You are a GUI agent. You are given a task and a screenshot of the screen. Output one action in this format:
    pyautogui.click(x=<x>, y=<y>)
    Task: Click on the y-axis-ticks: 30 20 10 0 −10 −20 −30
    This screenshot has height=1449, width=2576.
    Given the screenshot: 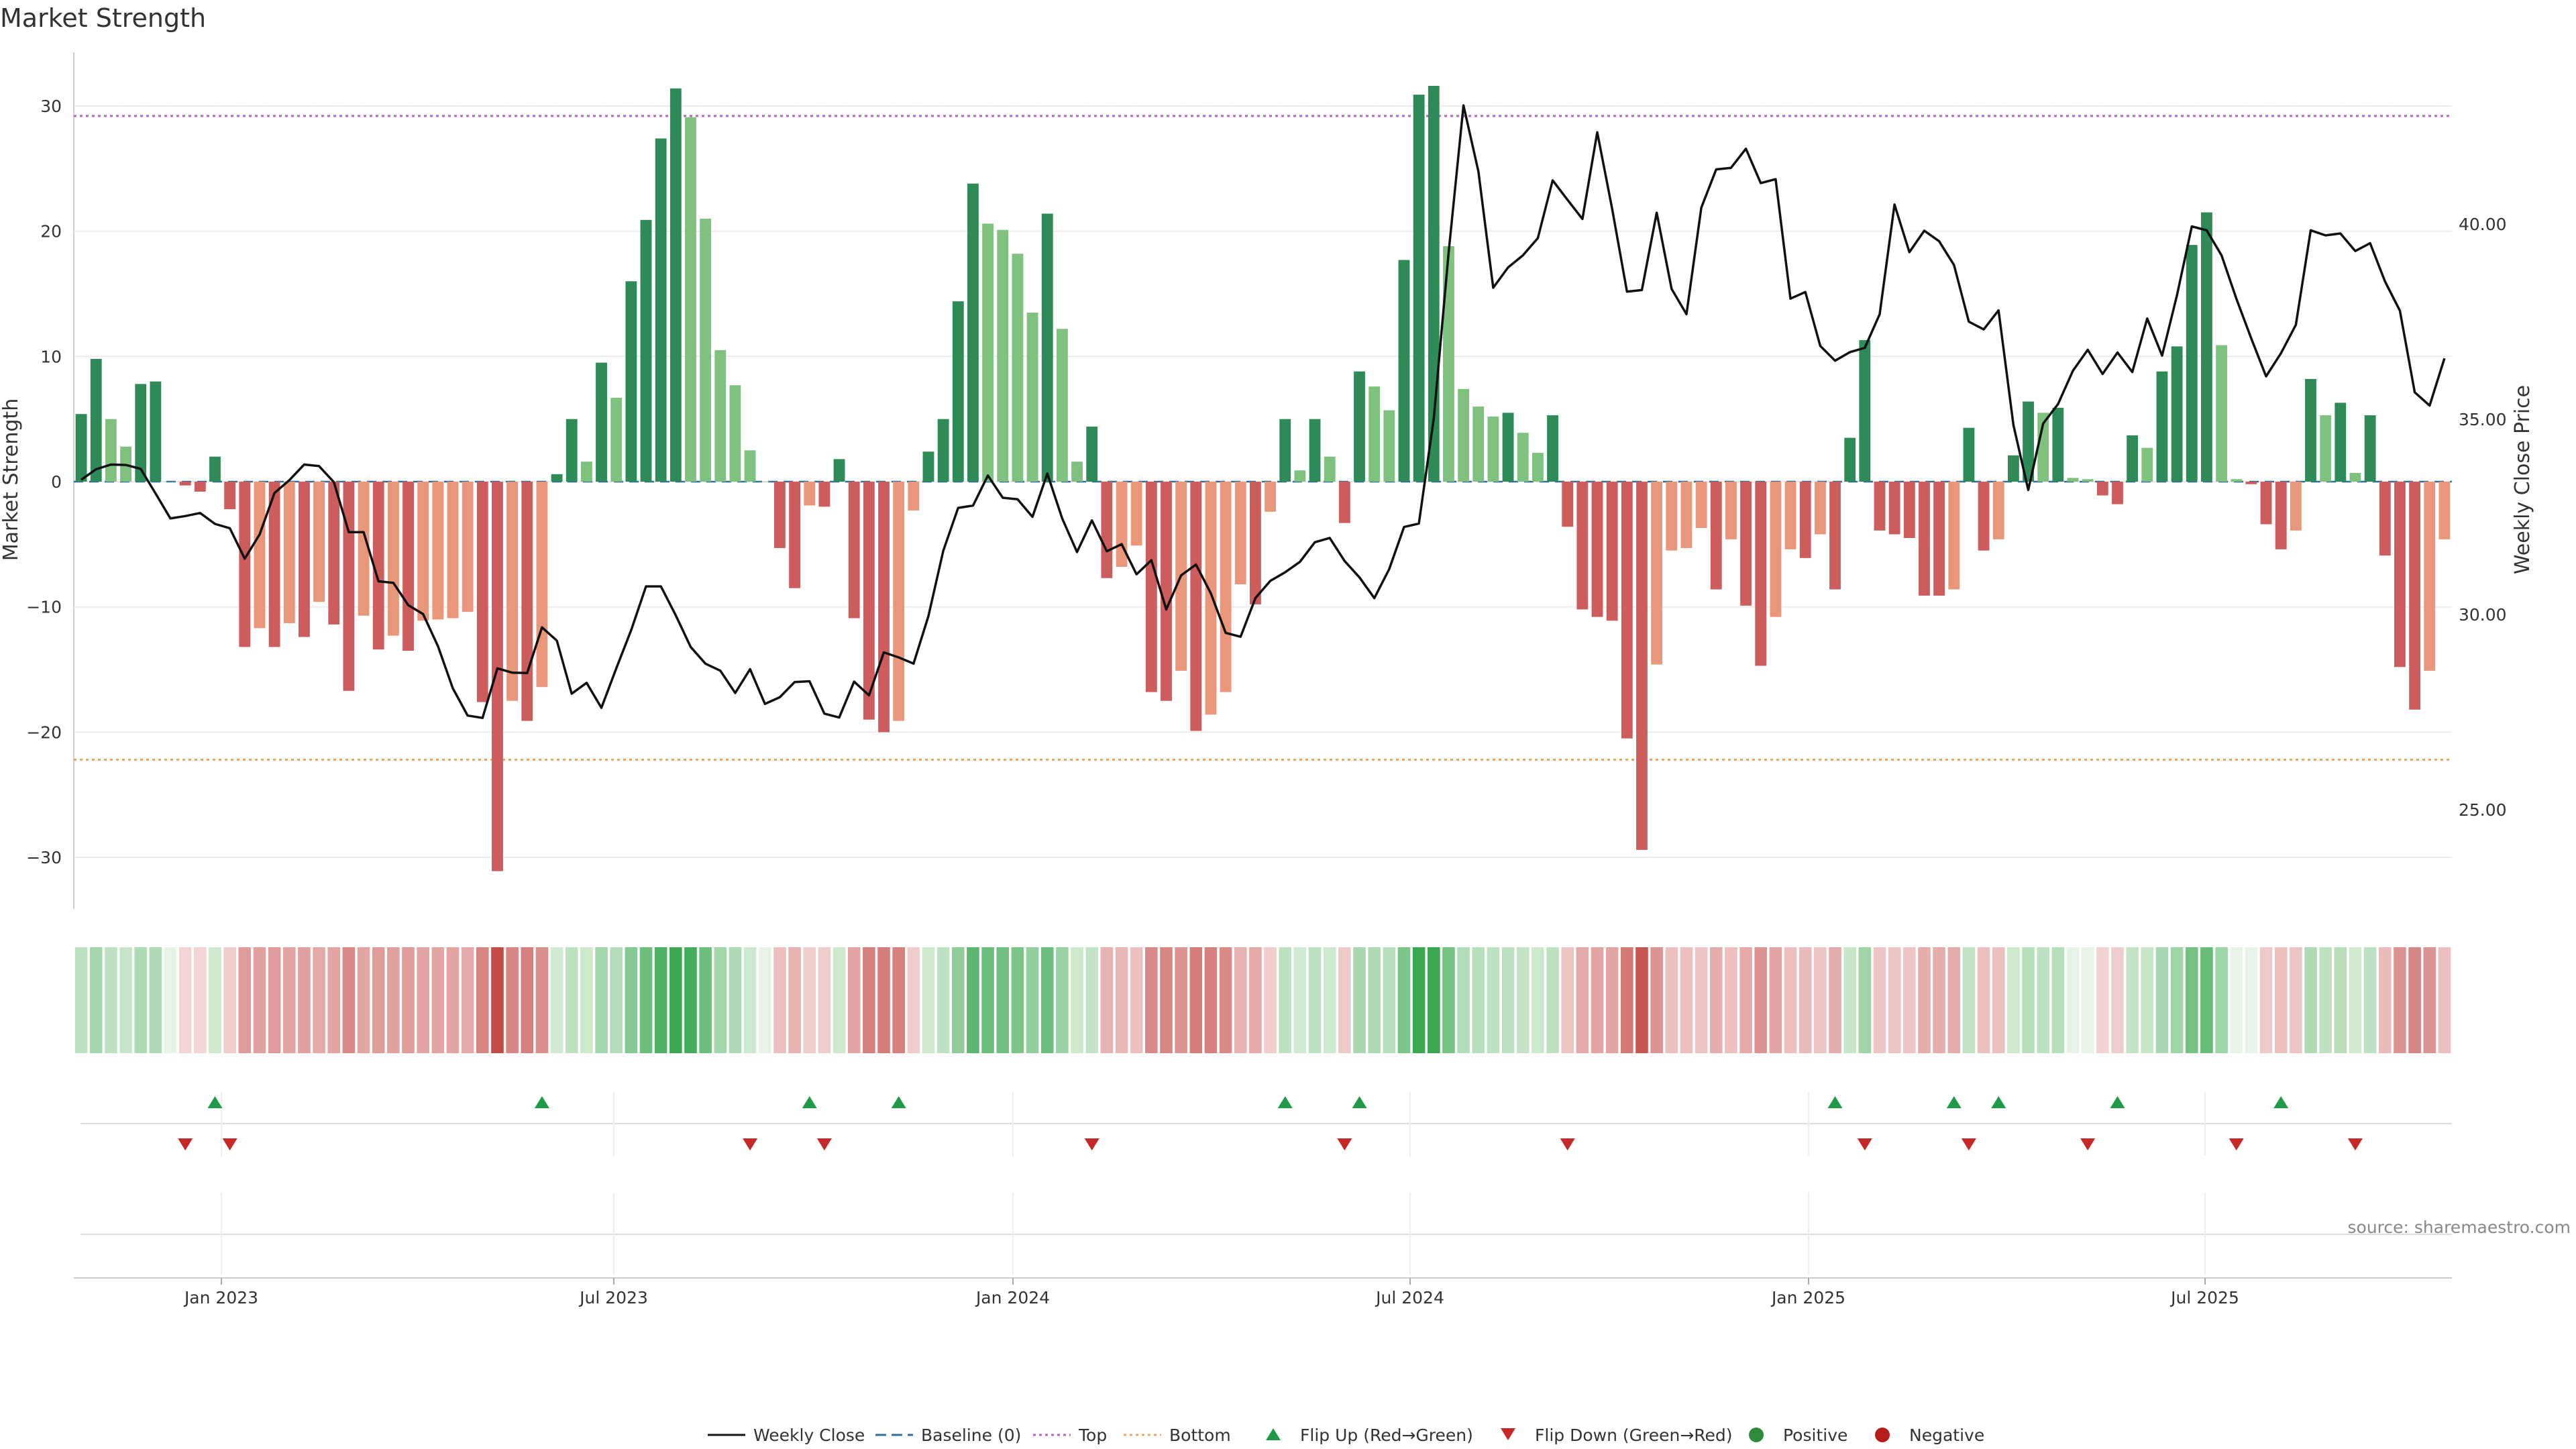 What is the action you would take?
    pyautogui.click(x=44, y=482)
    